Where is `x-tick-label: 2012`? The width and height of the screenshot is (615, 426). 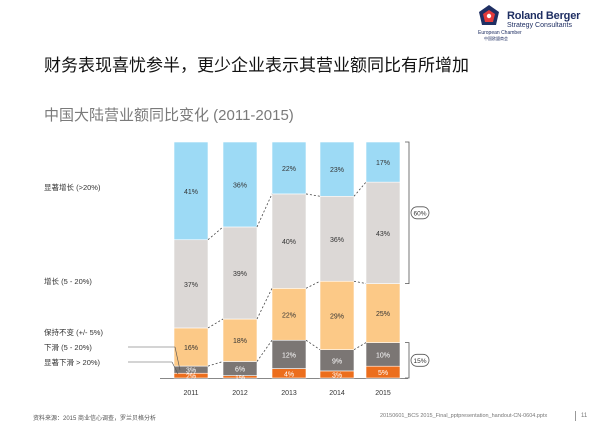 x-tick-label: 2012 is located at coordinates (240, 393).